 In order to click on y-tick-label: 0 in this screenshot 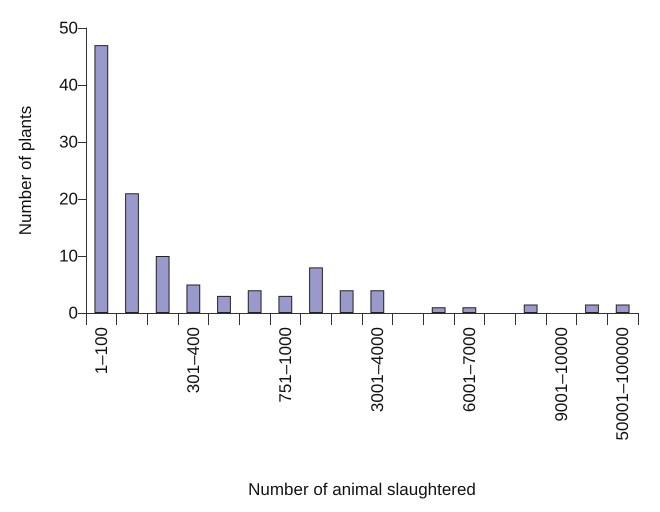, I will do `click(73, 313)`.